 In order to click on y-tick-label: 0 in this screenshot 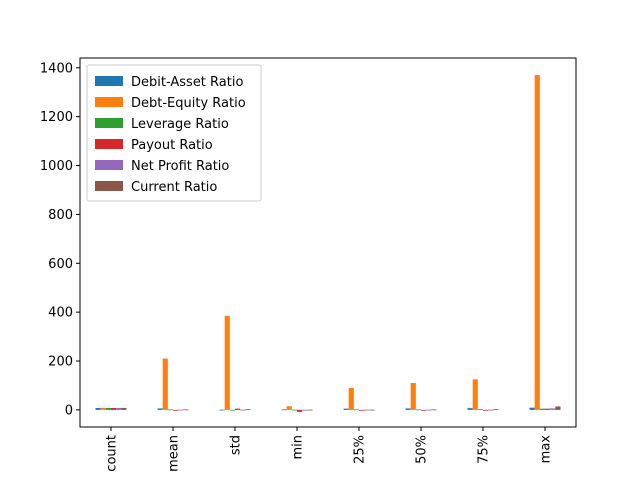, I will do `click(69, 410)`.